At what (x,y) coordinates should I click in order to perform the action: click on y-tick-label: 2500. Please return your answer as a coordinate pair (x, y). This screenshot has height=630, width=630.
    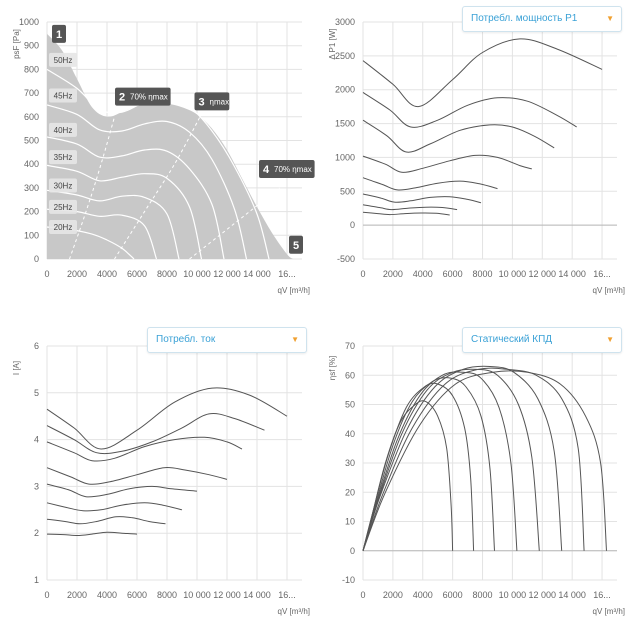
    Looking at the image, I should click on (345, 56).